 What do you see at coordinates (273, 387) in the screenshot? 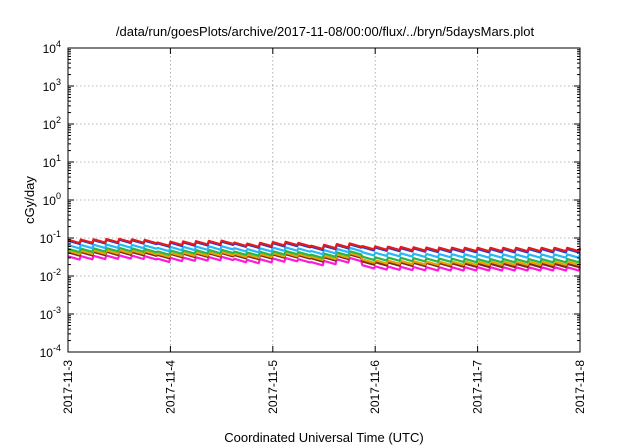
I see `x-tick-label: 2017-11-5` at bounding box center [273, 387].